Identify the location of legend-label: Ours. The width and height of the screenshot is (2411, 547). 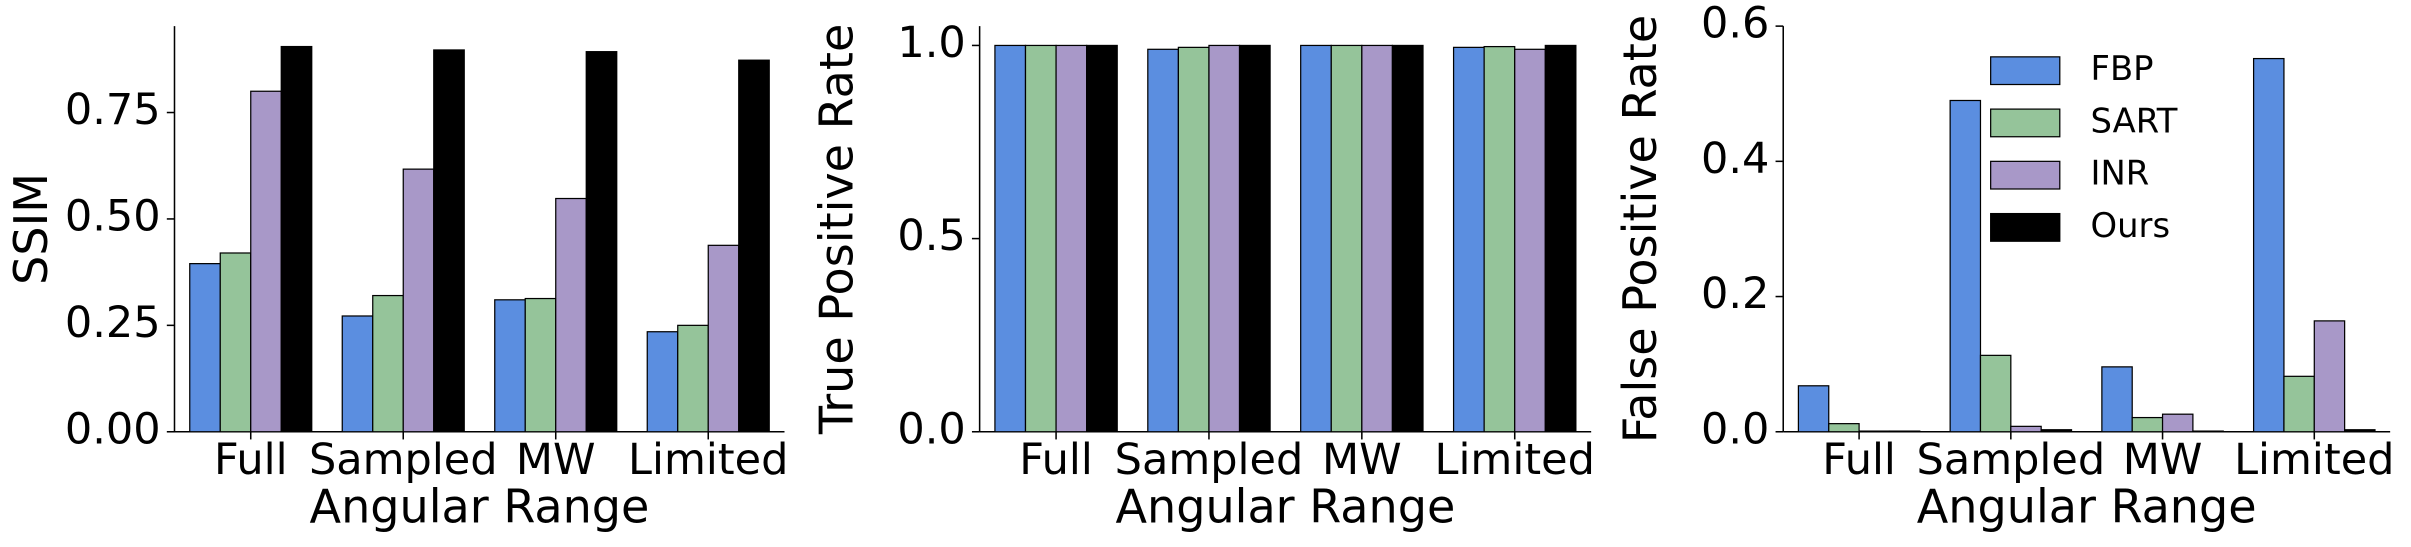
(2131, 225).